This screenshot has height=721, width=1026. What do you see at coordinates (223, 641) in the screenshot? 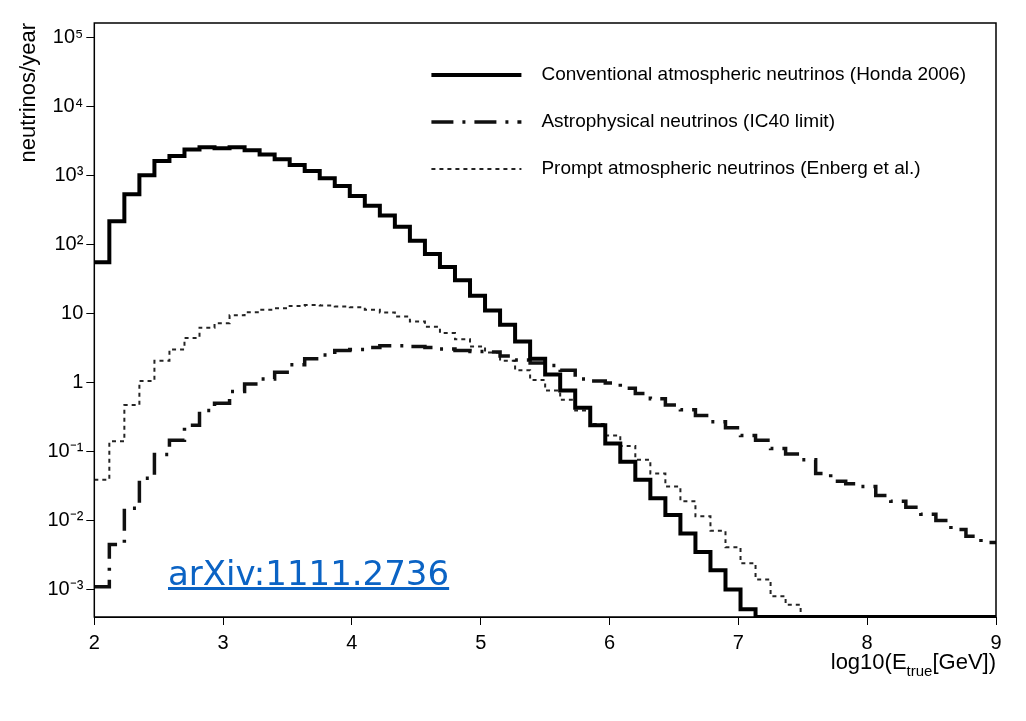
I see `x-tick-label: 3` at bounding box center [223, 641].